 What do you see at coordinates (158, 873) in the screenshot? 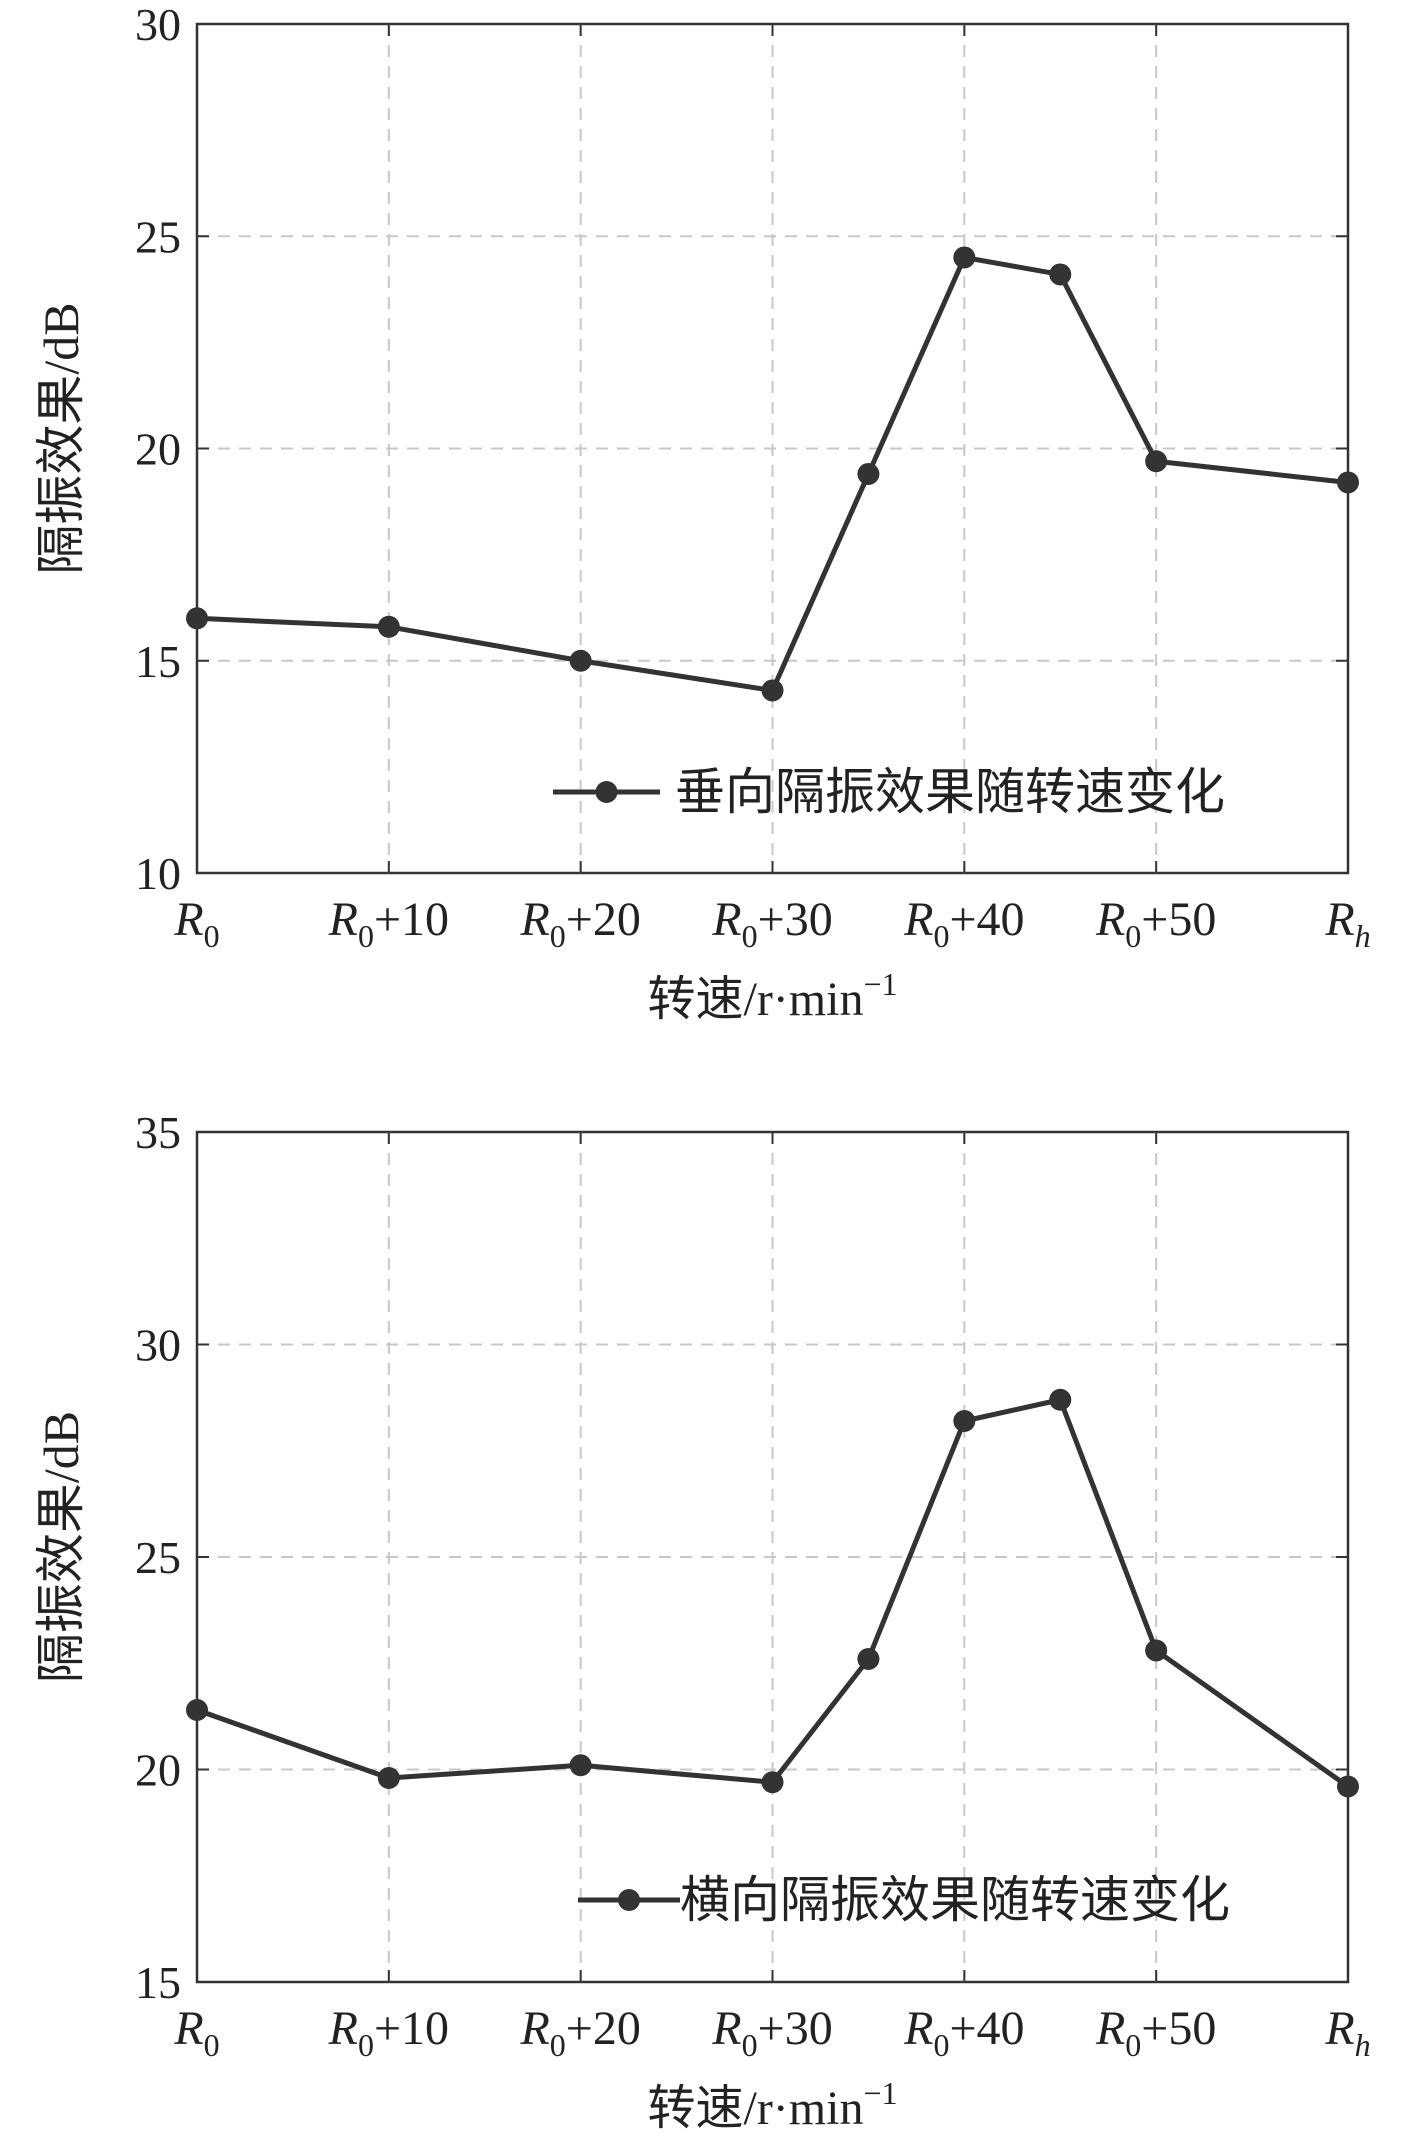
I see `y-tick-label: 10` at bounding box center [158, 873].